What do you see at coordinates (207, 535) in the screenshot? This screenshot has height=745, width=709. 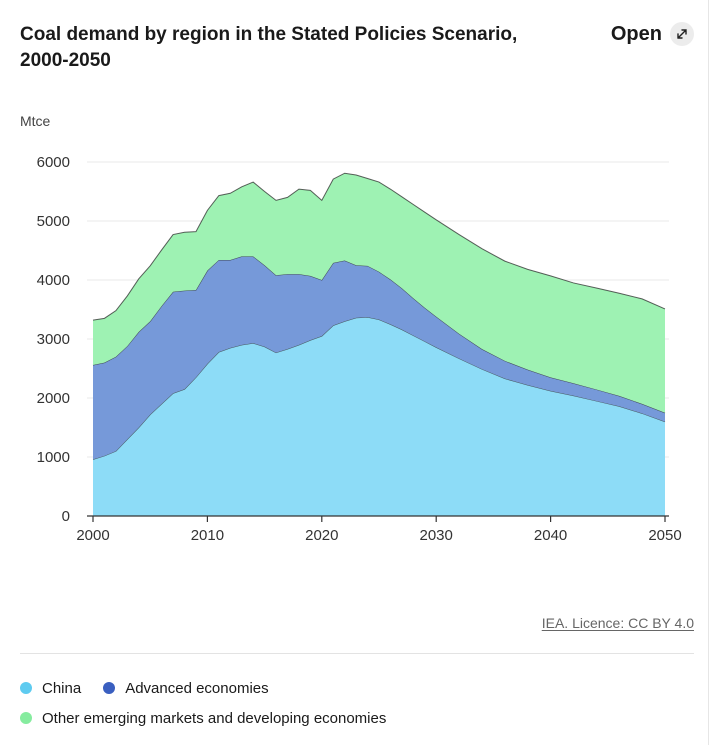 I see `x-tick-label: 2010` at bounding box center [207, 535].